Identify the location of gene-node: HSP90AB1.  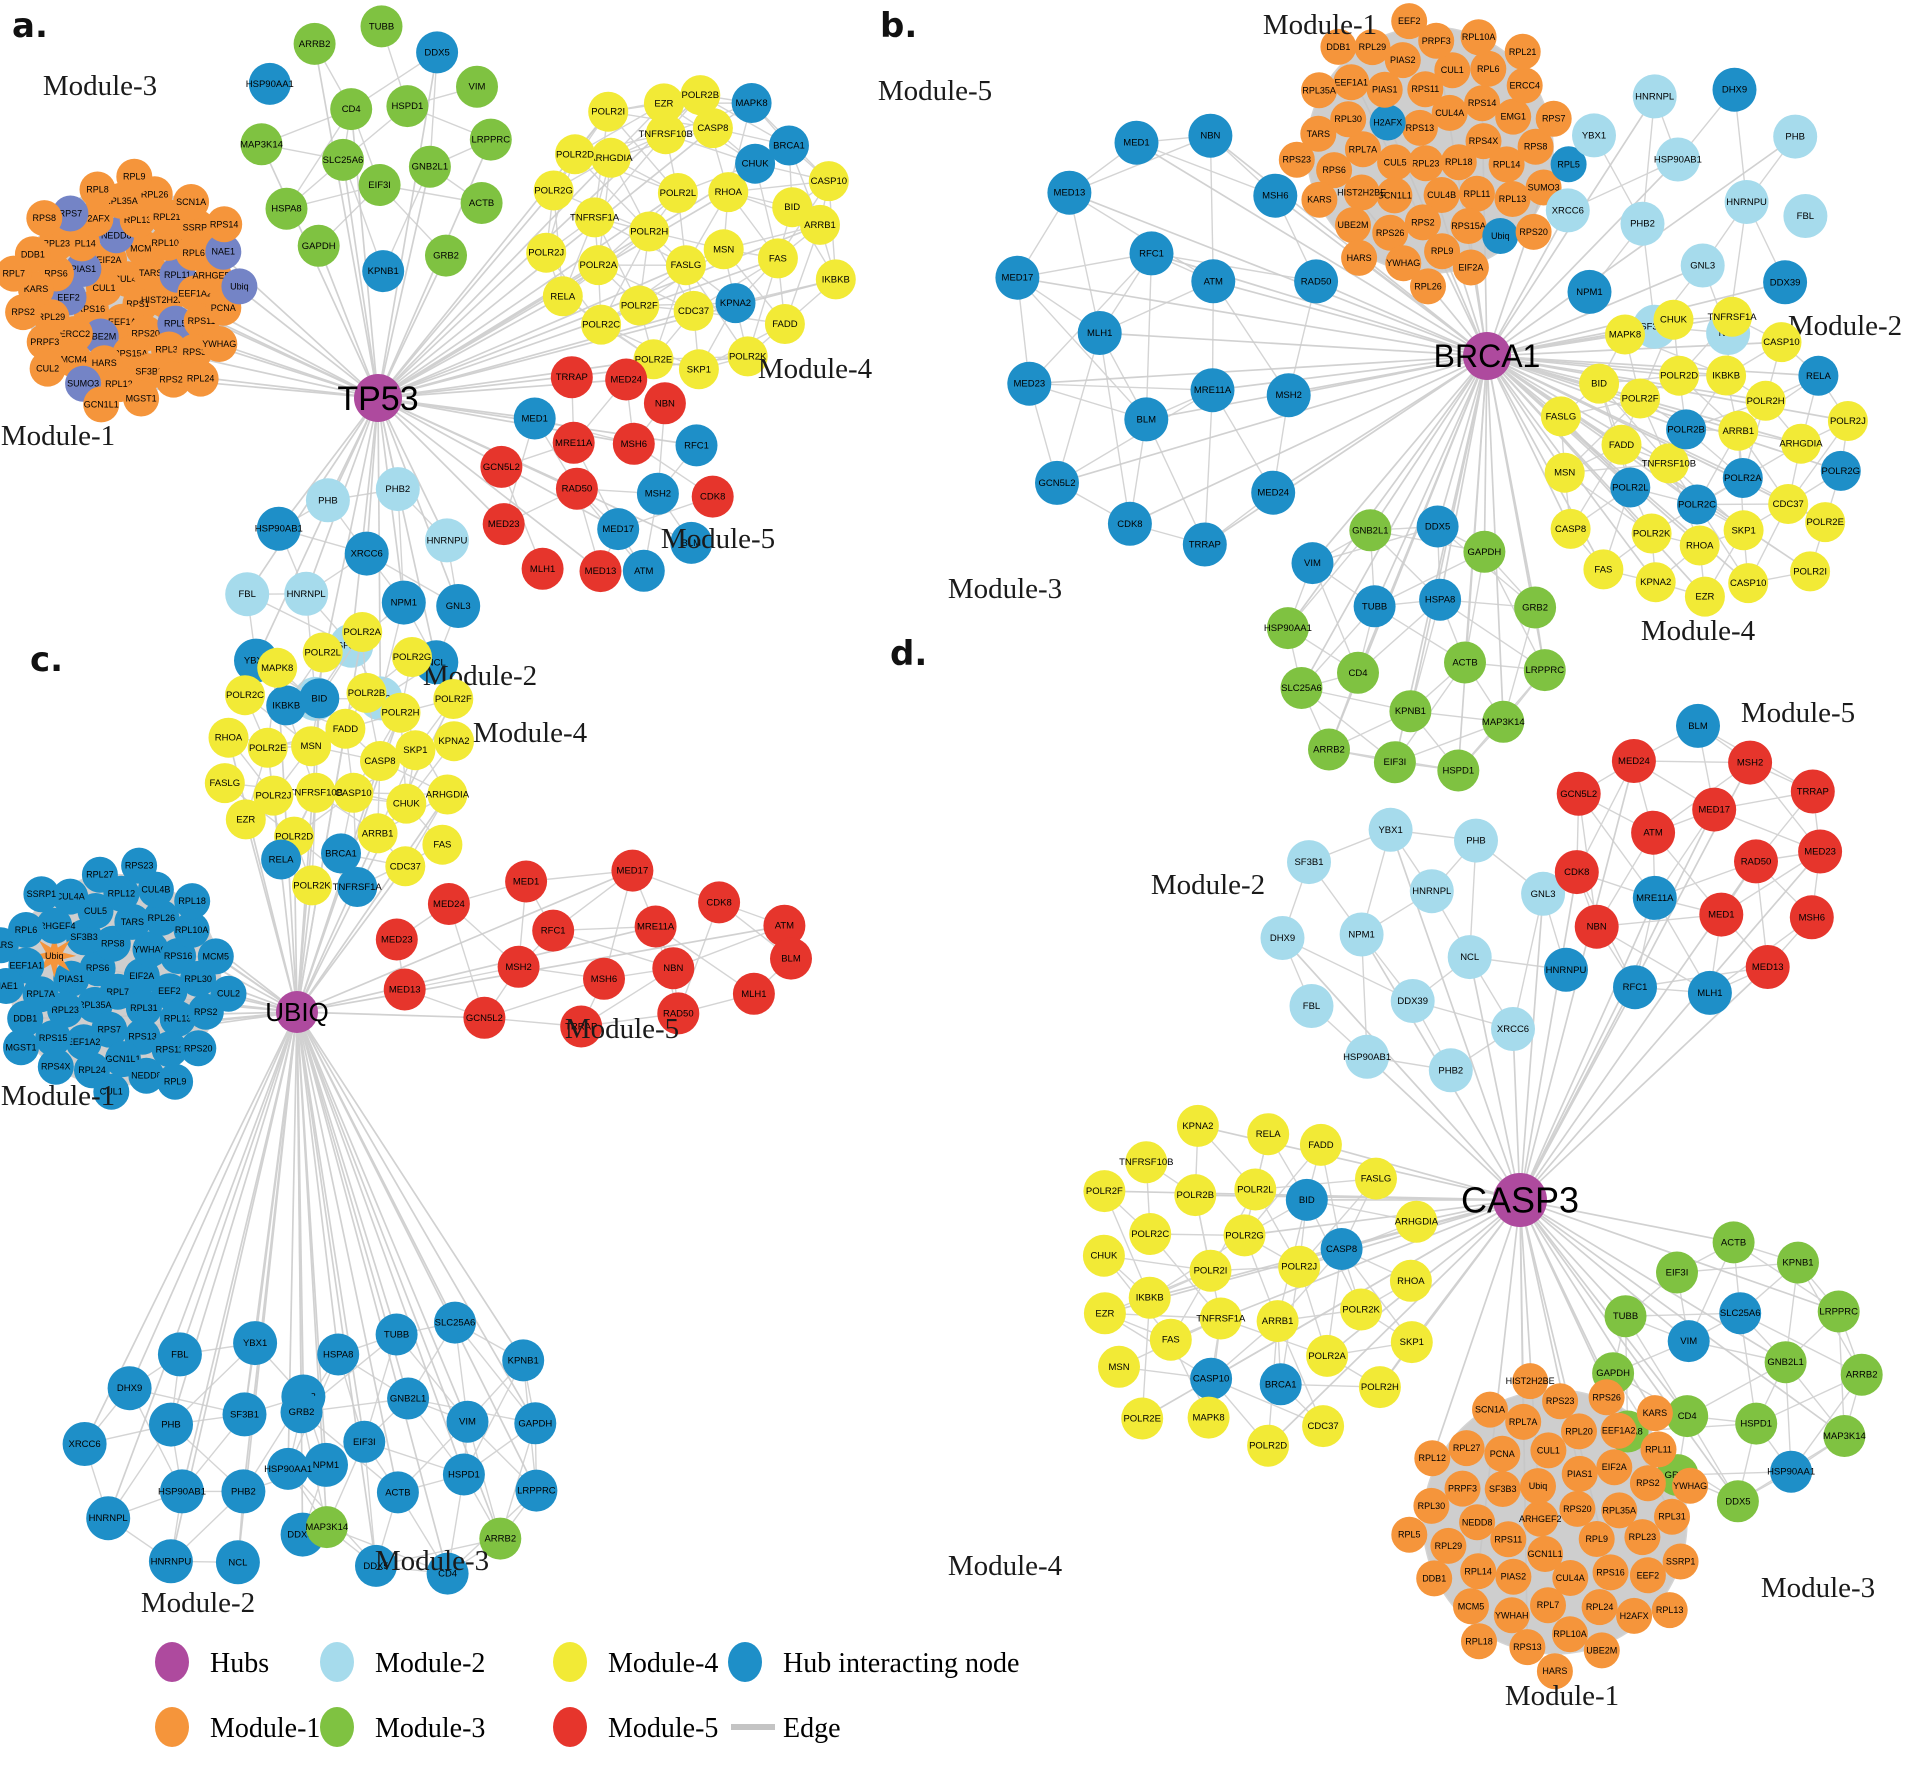
(279, 528).